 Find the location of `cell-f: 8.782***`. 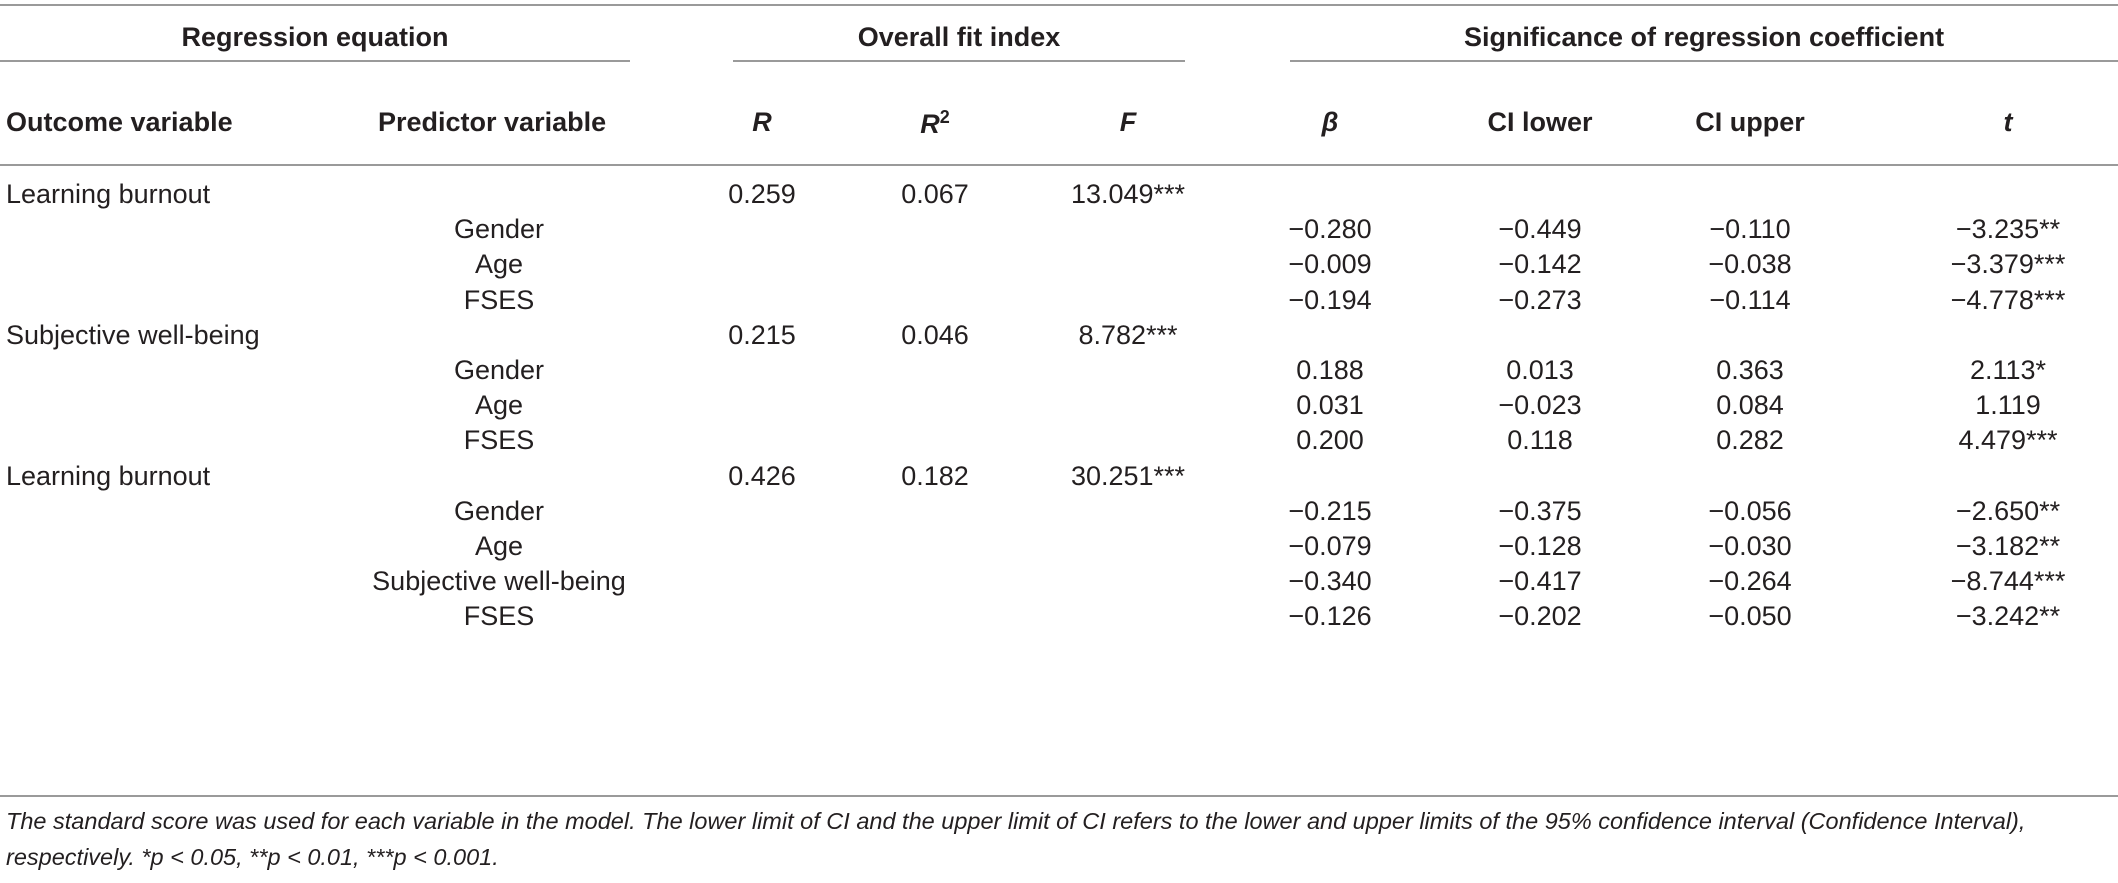

cell-f: 8.782*** is located at coordinates (1128, 334).